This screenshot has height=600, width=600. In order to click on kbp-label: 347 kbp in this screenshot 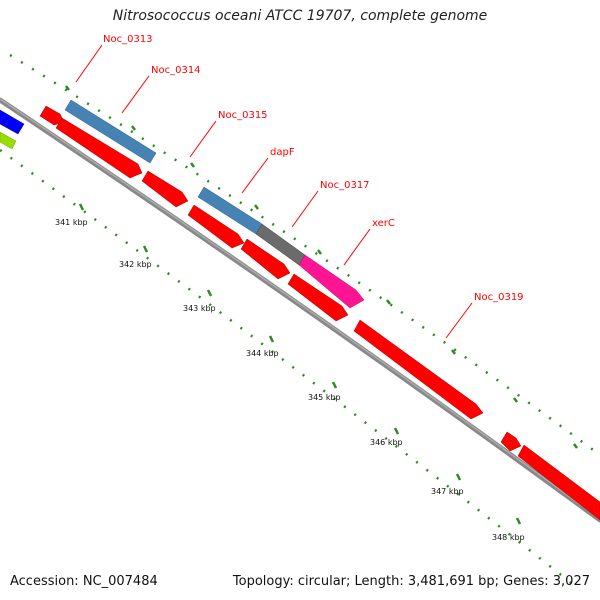, I will do `click(447, 491)`.